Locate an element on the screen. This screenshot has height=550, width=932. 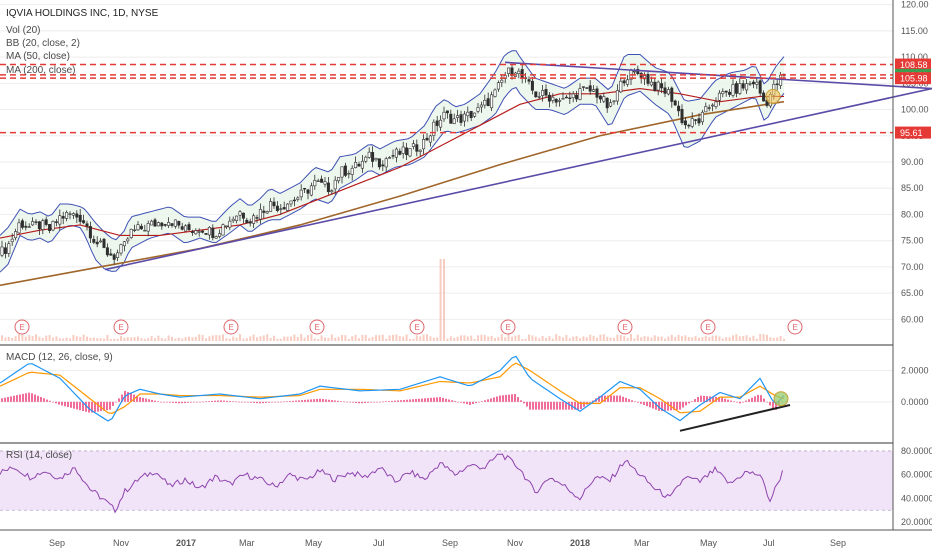
symbol-title: IQVIA HOLDINGS INC, 1D, NYSE is located at coordinates (82, 13).